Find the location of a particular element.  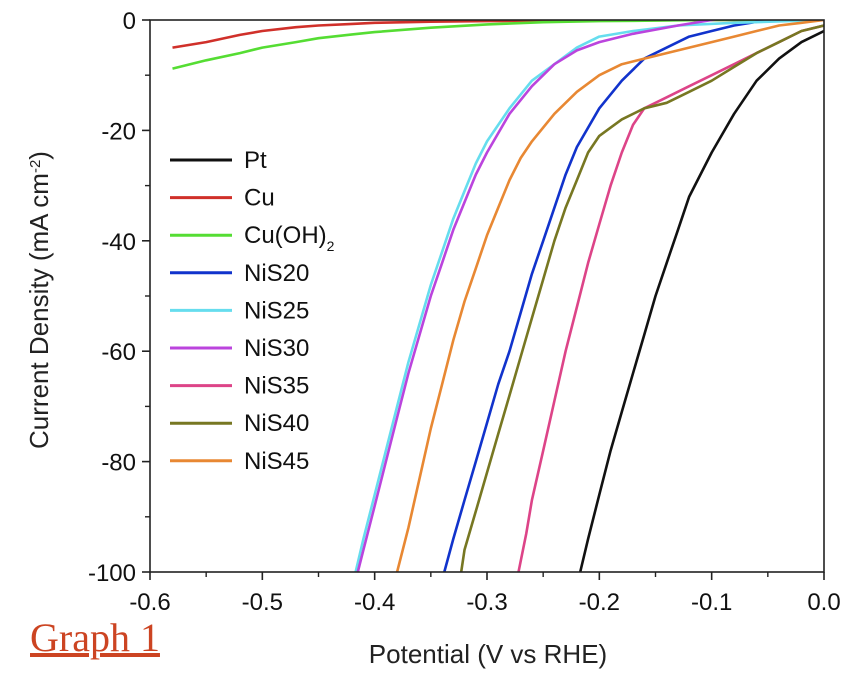

y-tick-label: -20 is located at coordinates (118, 131).